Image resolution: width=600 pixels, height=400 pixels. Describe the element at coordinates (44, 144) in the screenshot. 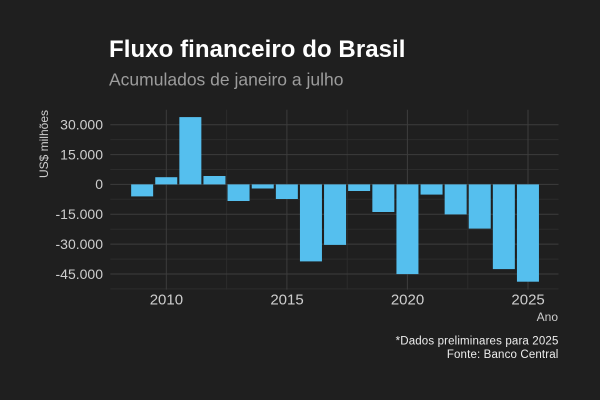

I see `svg-text: US$ milhões` at that location.